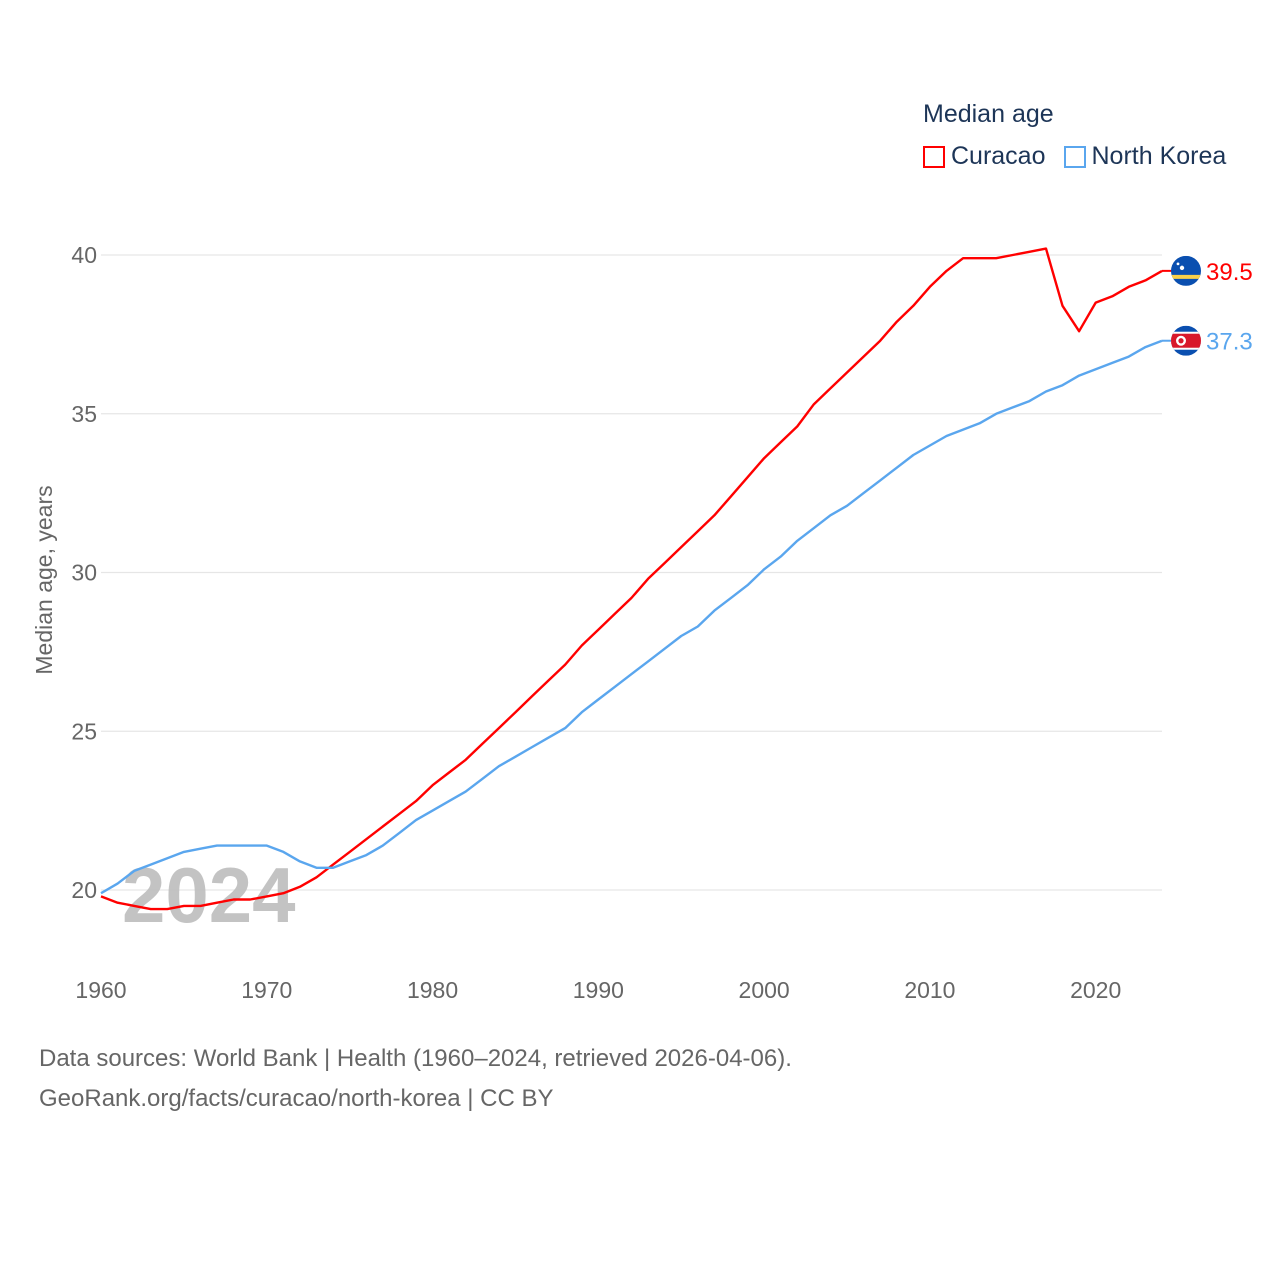 This screenshot has width=1280, height=1280. What do you see at coordinates (929, 990) in the screenshot?
I see `x-tick-label: 2010` at bounding box center [929, 990].